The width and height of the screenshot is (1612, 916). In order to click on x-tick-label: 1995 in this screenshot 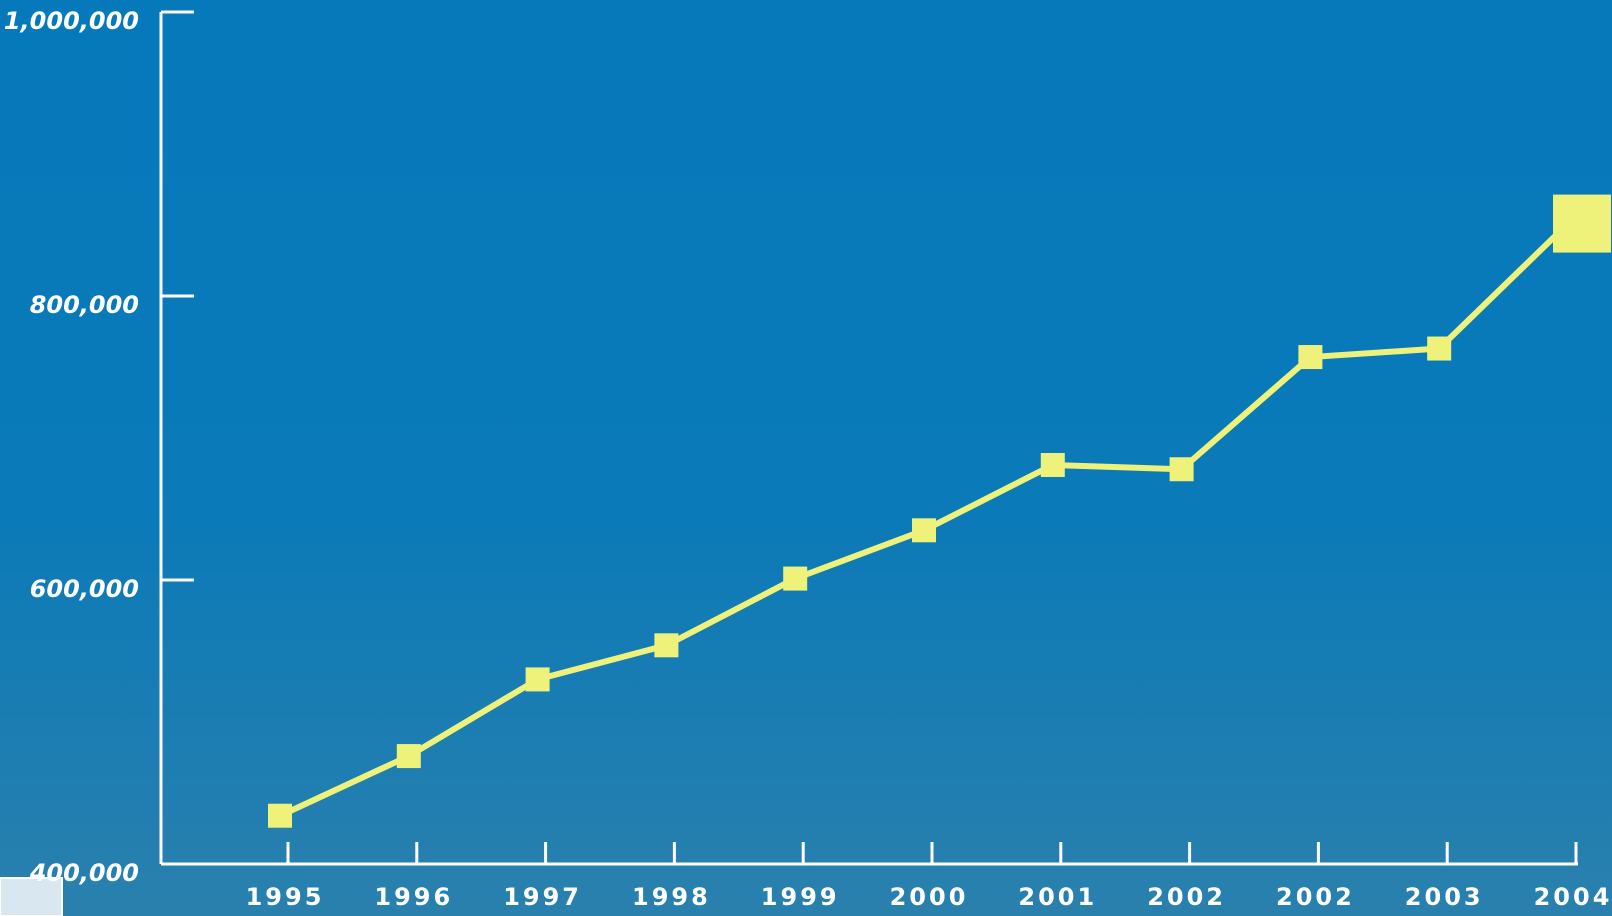, I will do `click(285, 897)`.